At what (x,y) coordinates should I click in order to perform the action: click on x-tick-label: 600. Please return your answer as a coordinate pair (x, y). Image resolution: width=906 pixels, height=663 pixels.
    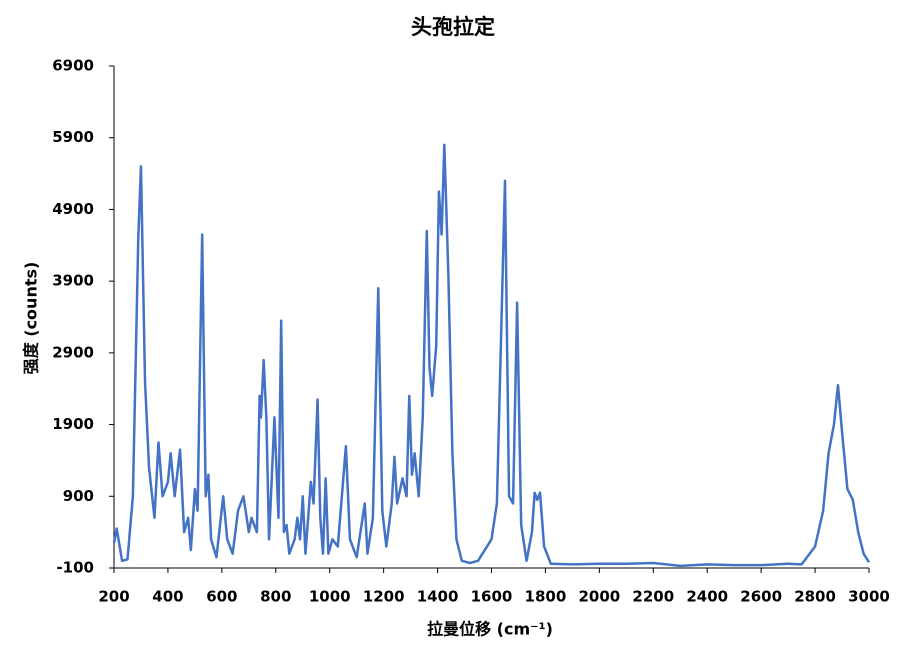
    Looking at the image, I should click on (221, 597).